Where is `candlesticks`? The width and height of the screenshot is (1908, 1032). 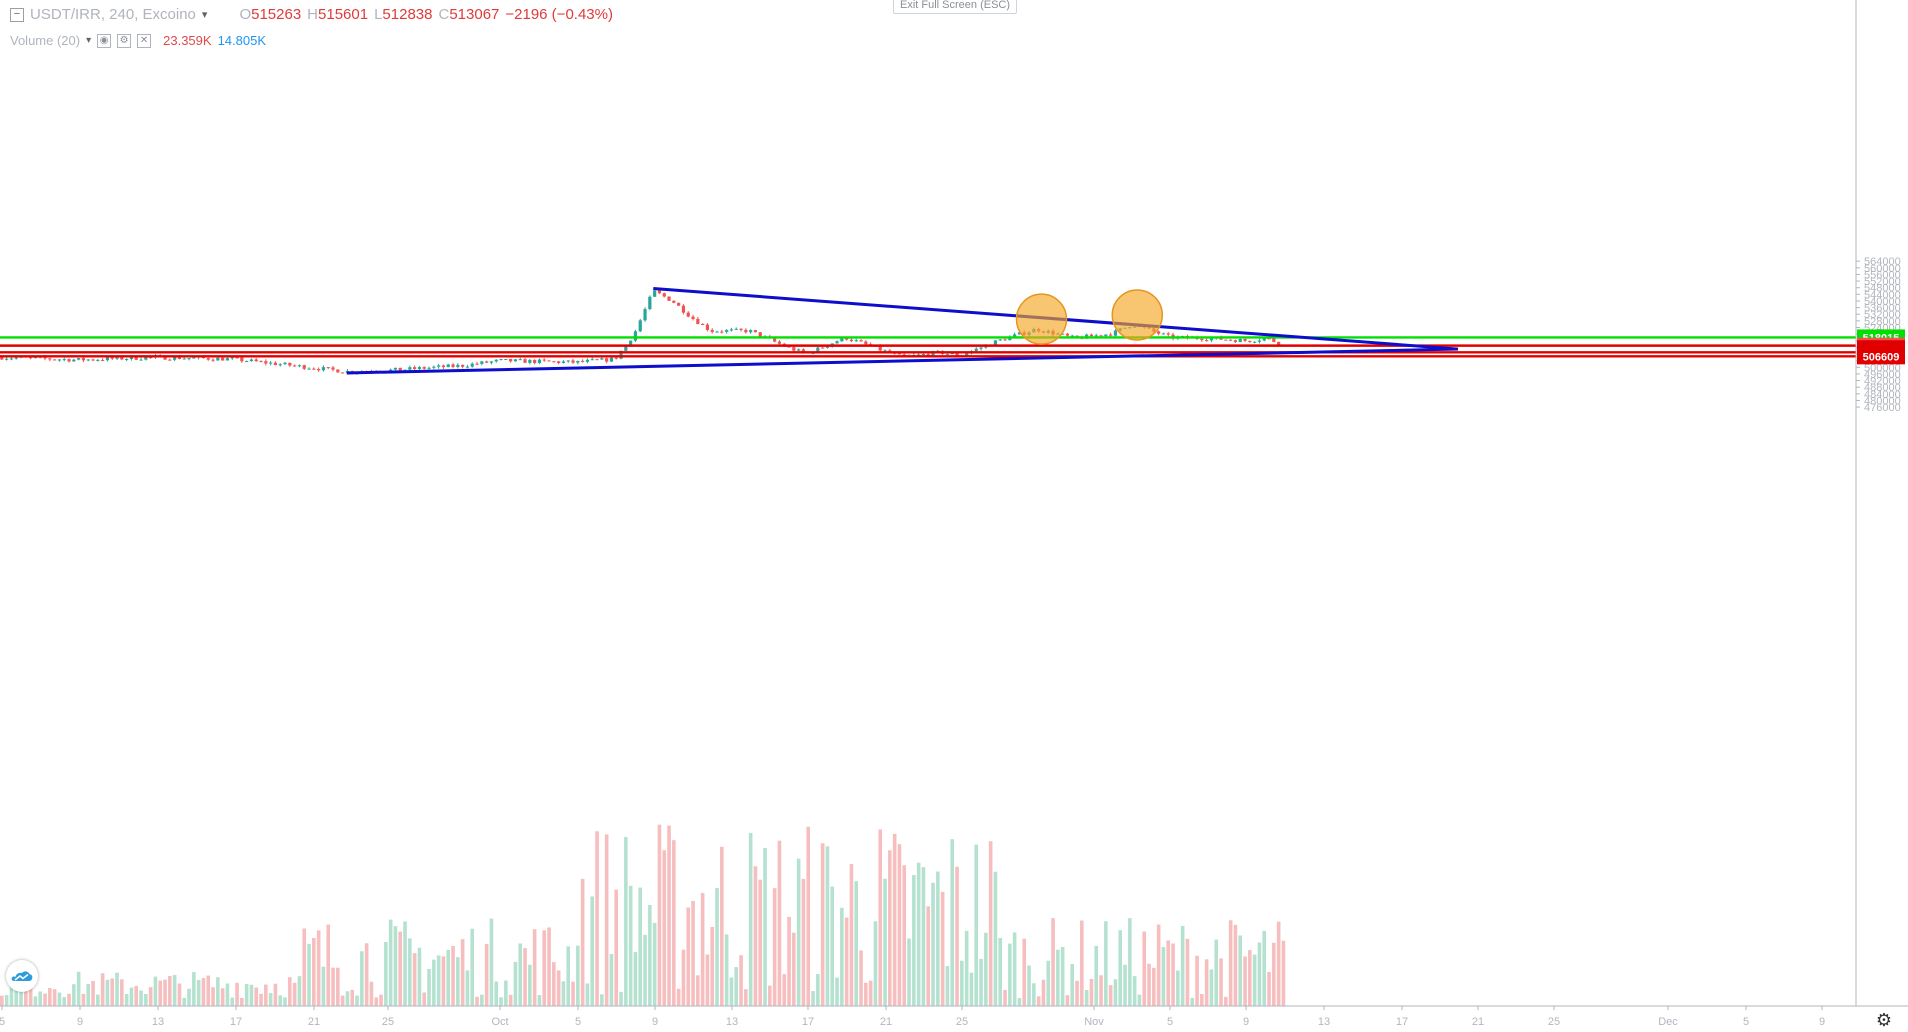 candlesticks is located at coordinates (643, 332).